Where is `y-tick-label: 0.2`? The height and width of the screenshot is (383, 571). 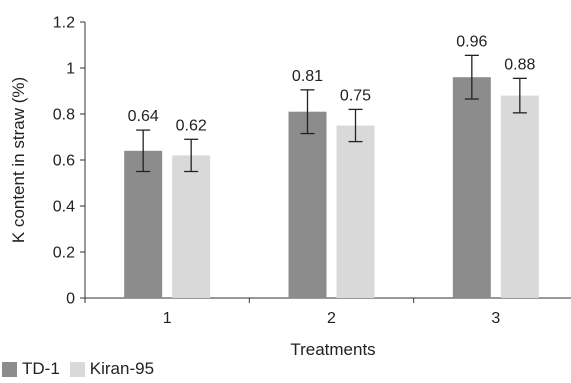 y-tick-label: 0.2 is located at coordinates (64, 253).